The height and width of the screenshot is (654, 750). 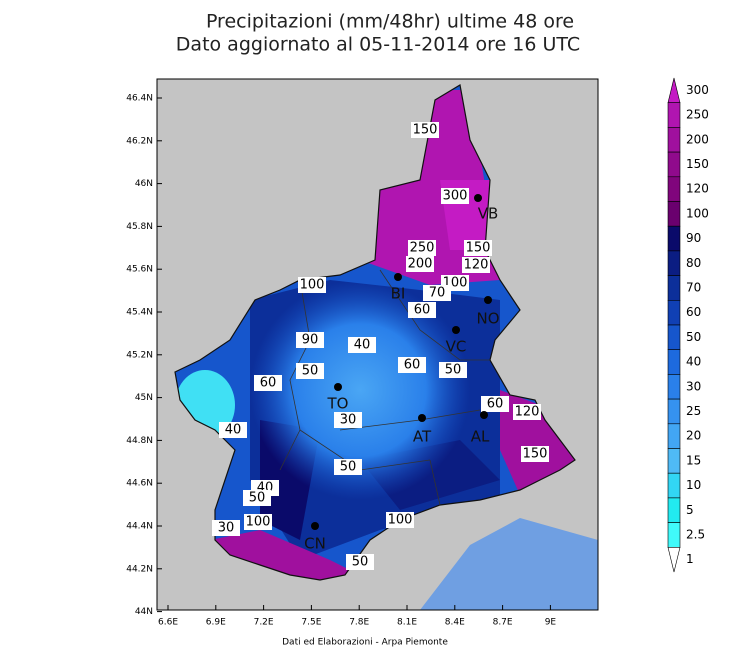 What do you see at coordinates (139, 441) in the screenshot?
I see `lat-label: 44.8N` at bounding box center [139, 441].